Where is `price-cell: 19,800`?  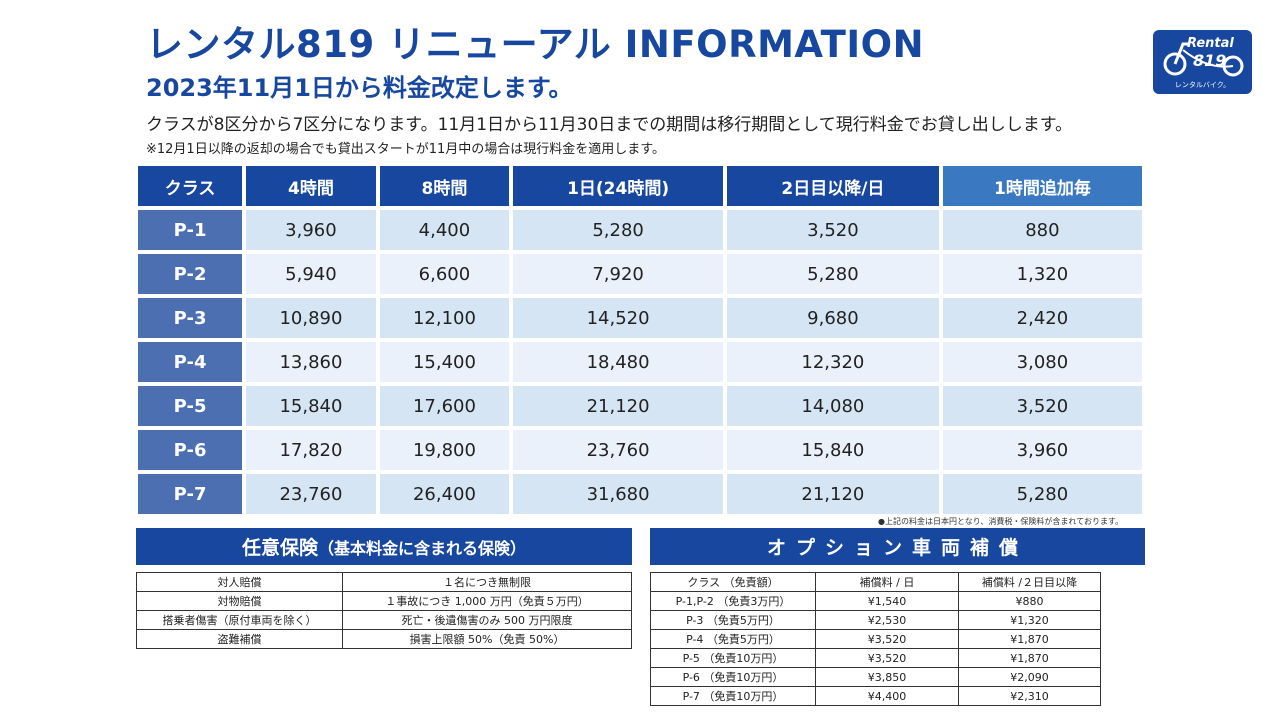
price-cell: 19,800 is located at coordinates (444, 450).